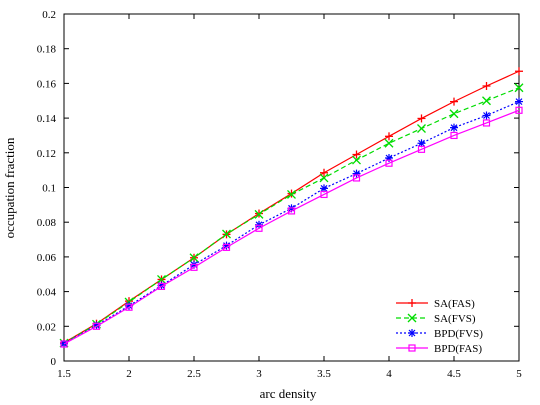 This screenshot has height=405, width=540. I want to click on y-tick-label: 0.14, so click(47, 119).